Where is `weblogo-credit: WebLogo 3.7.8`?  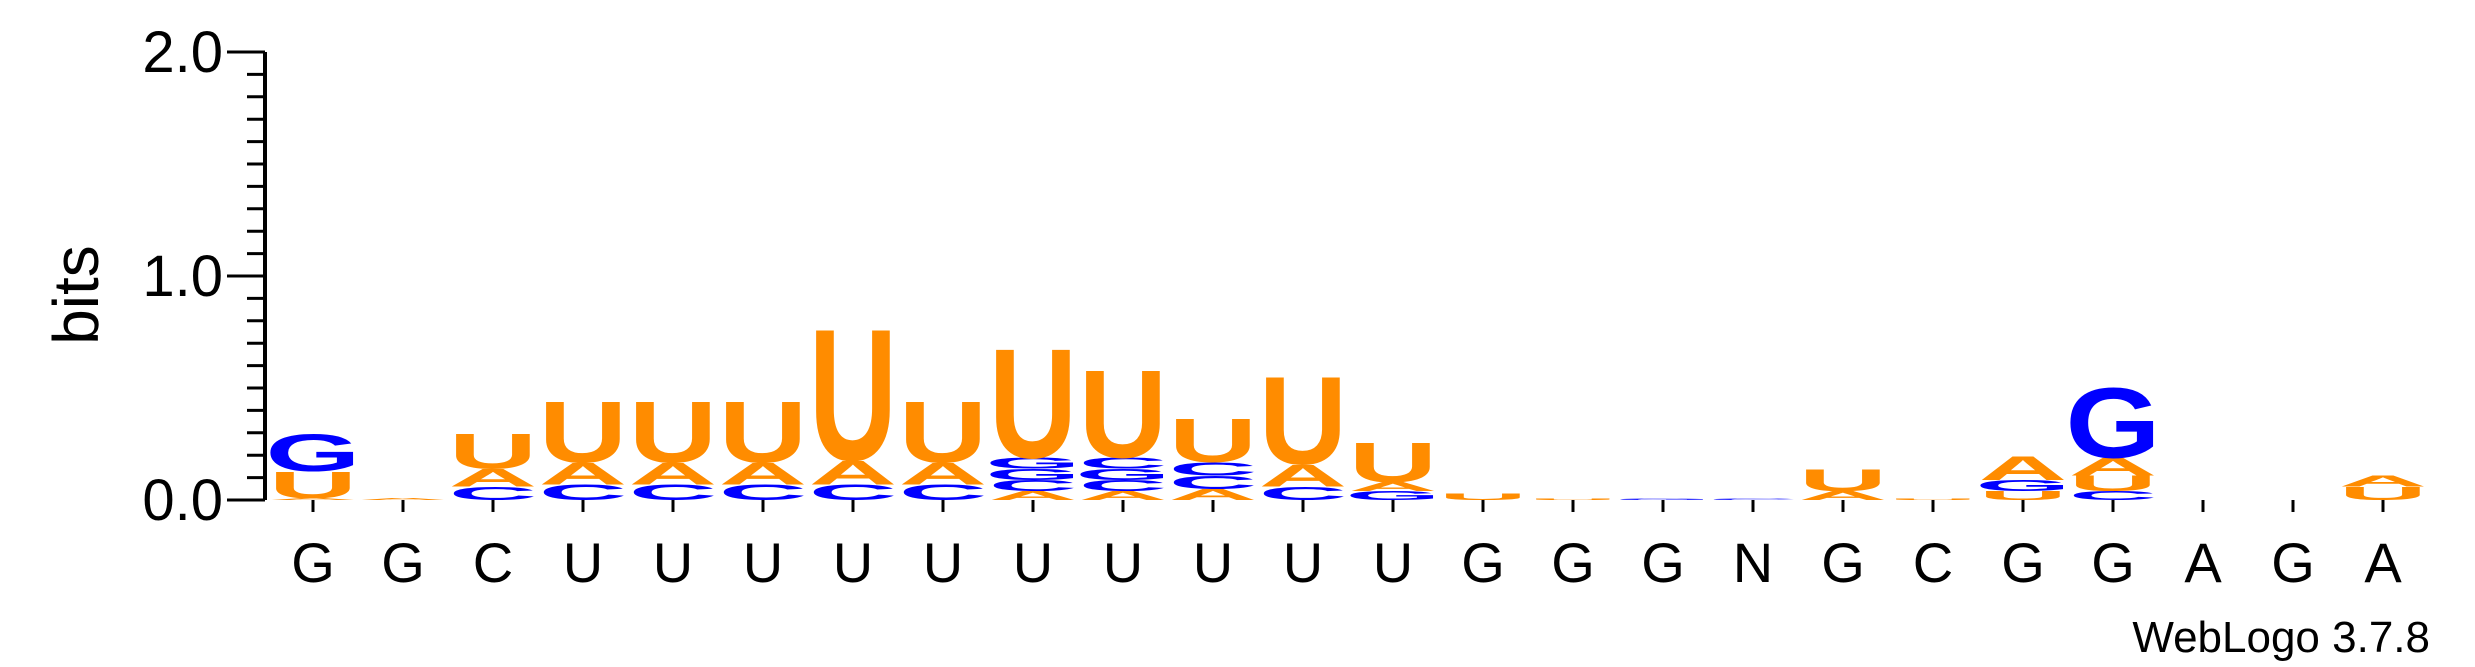
weblogo-credit: WebLogo 3.7.8 is located at coordinates (2281, 637).